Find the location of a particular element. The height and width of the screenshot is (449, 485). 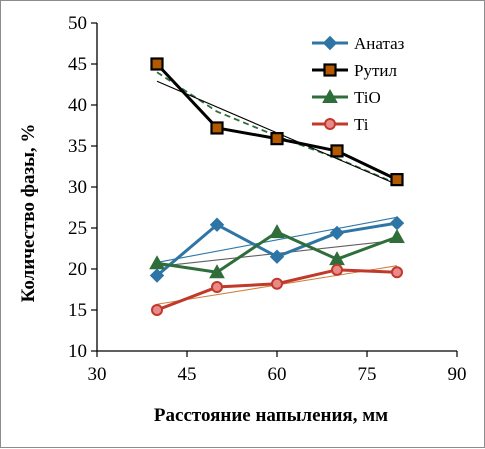

x-tick-label: 75 is located at coordinates (367, 374).